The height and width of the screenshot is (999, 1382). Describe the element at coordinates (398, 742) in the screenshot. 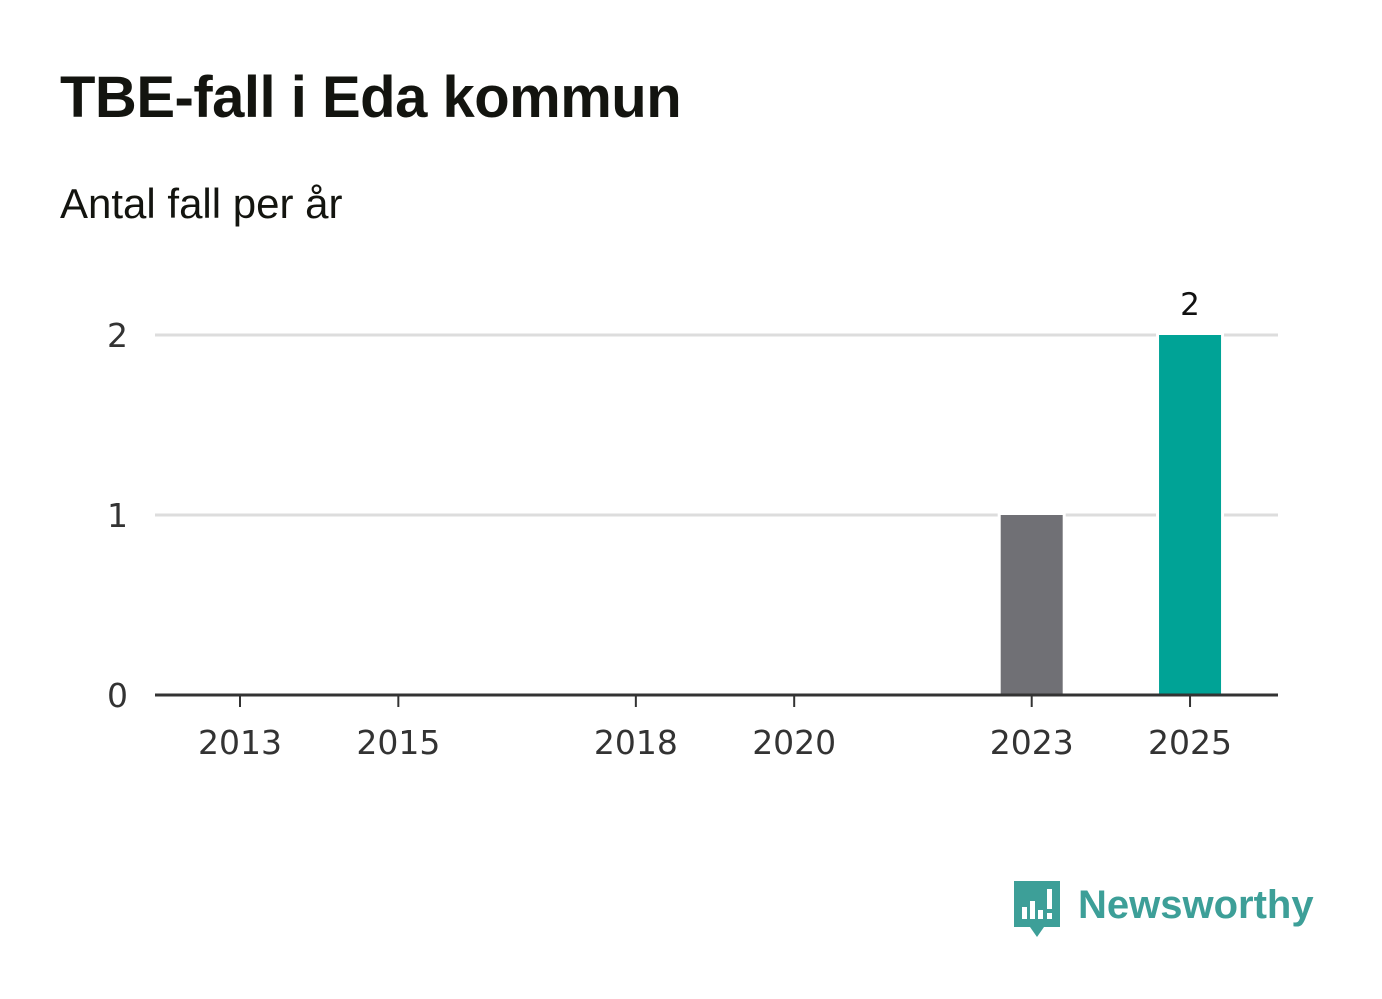

I see `x-tick-label: 2015` at that location.